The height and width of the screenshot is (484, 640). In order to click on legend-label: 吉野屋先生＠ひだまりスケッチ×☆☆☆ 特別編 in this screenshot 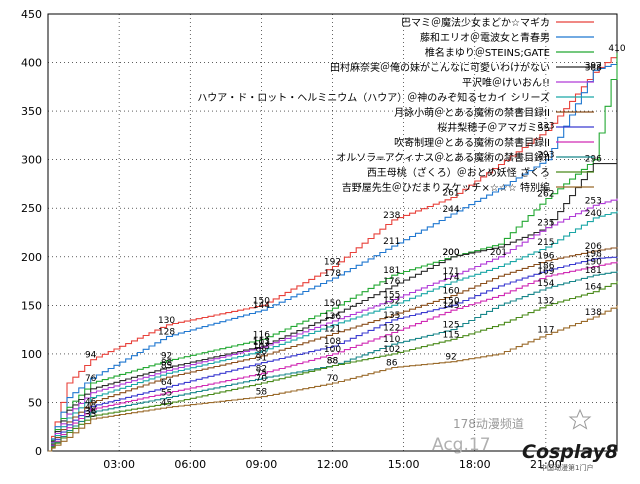, I will do `click(446, 187)`.